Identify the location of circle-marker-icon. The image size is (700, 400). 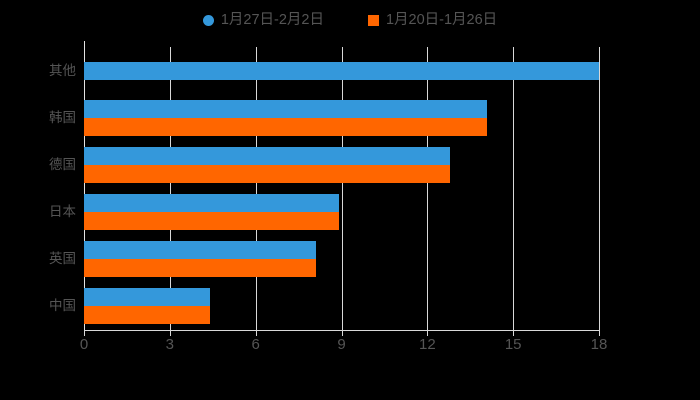
(208, 20).